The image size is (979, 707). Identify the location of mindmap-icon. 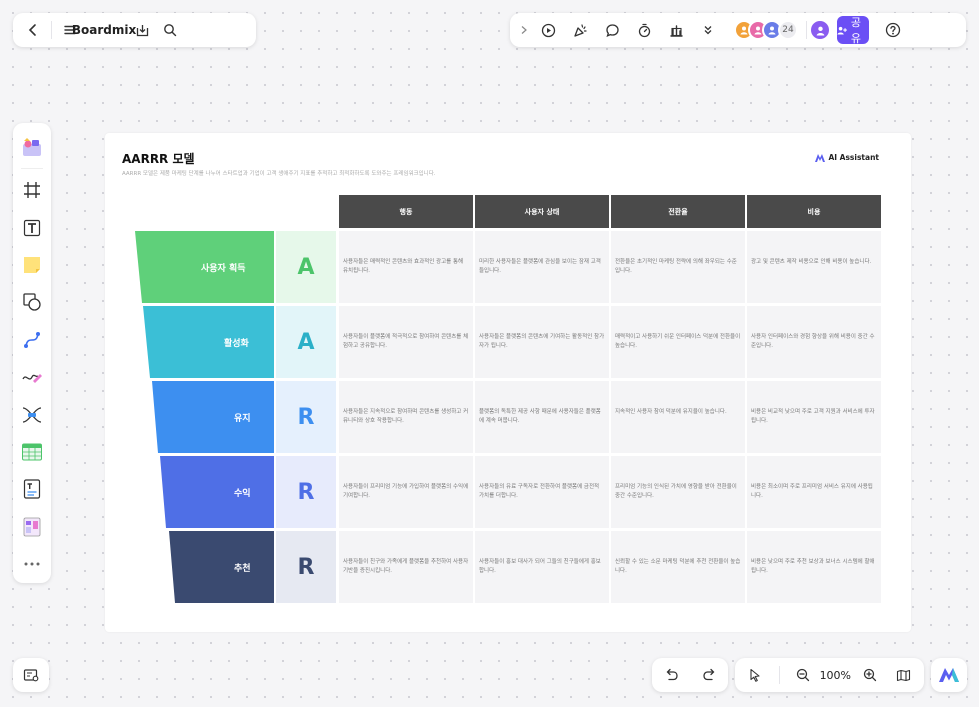
(32, 414).